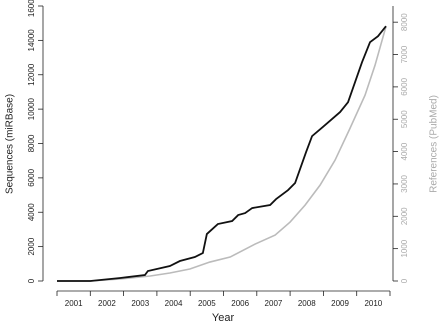 This screenshot has width=446, height=329. Describe the element at coordinates (307, 303) in the screenshot. I see `x-tick-label: 2008` at that location.